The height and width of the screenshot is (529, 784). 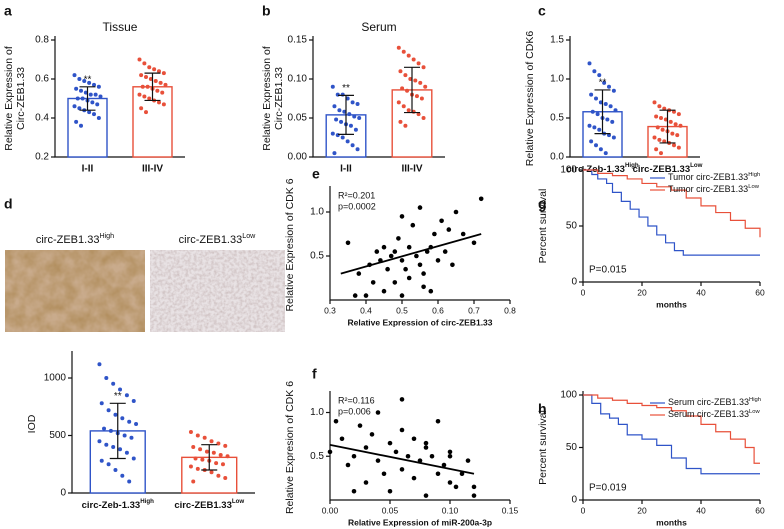 What do you see at coordinates (298, 40) in the screenshot?
I see `y-tick-label: 0.15` at bounding box center [298, 40].